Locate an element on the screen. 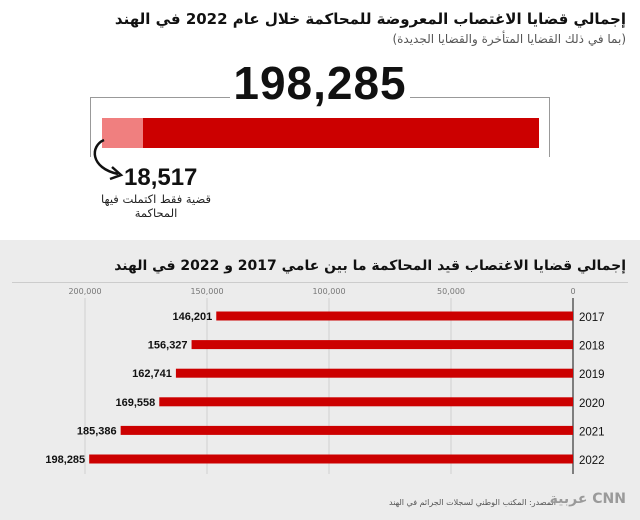 This screenshot has height=520, width=640. total-cases-value: 198,285 is located at coordinates (320, 83).